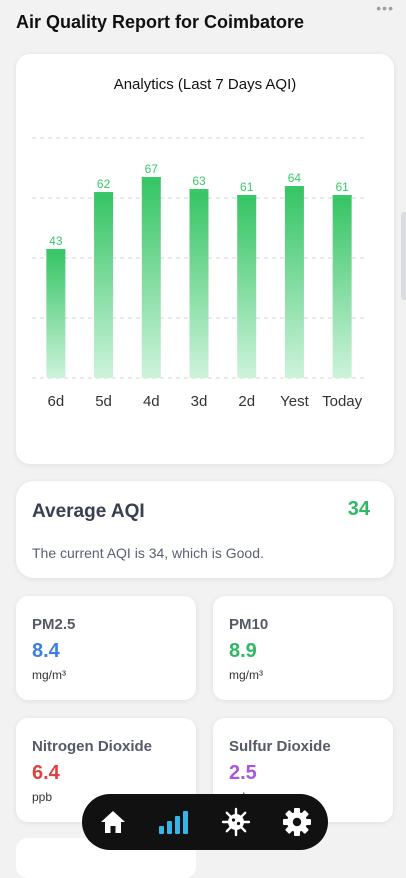  I want to click on nav-settings, so click(297, 822).